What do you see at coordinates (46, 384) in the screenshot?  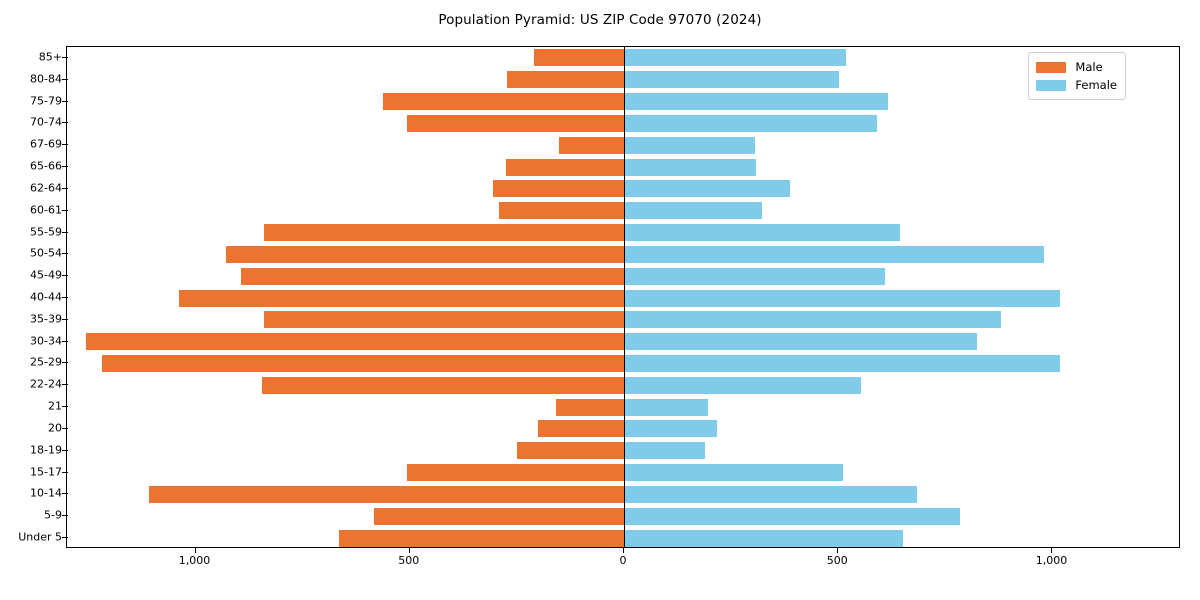 I see `y-tick-label: 22-24` at bounding box center [46, 384].